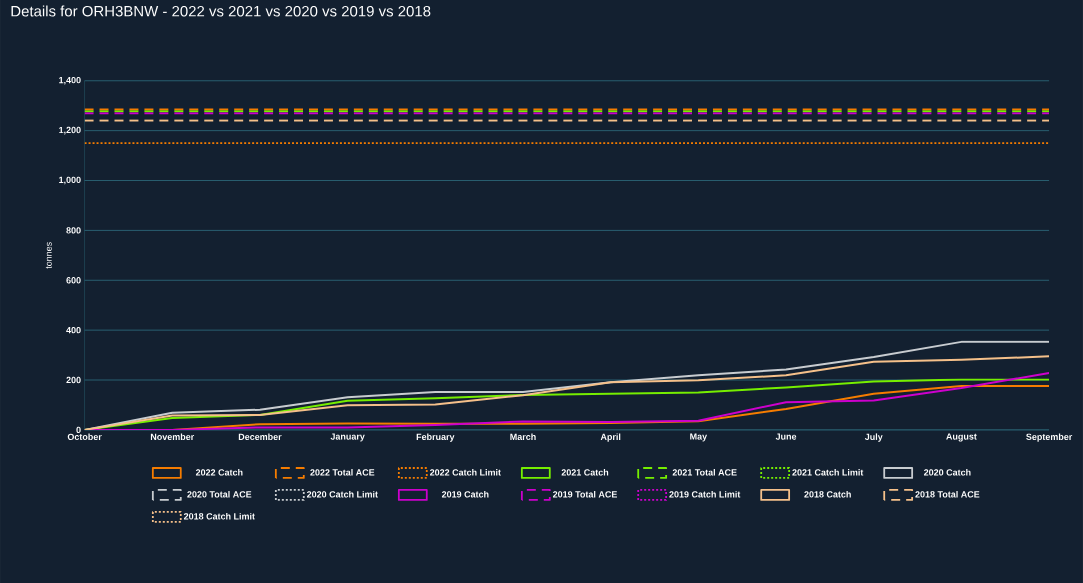 The width and height of the screenshot is (1083, 583). I want to click on legend-label: 2018 Catch Limit, so click(219, 516).